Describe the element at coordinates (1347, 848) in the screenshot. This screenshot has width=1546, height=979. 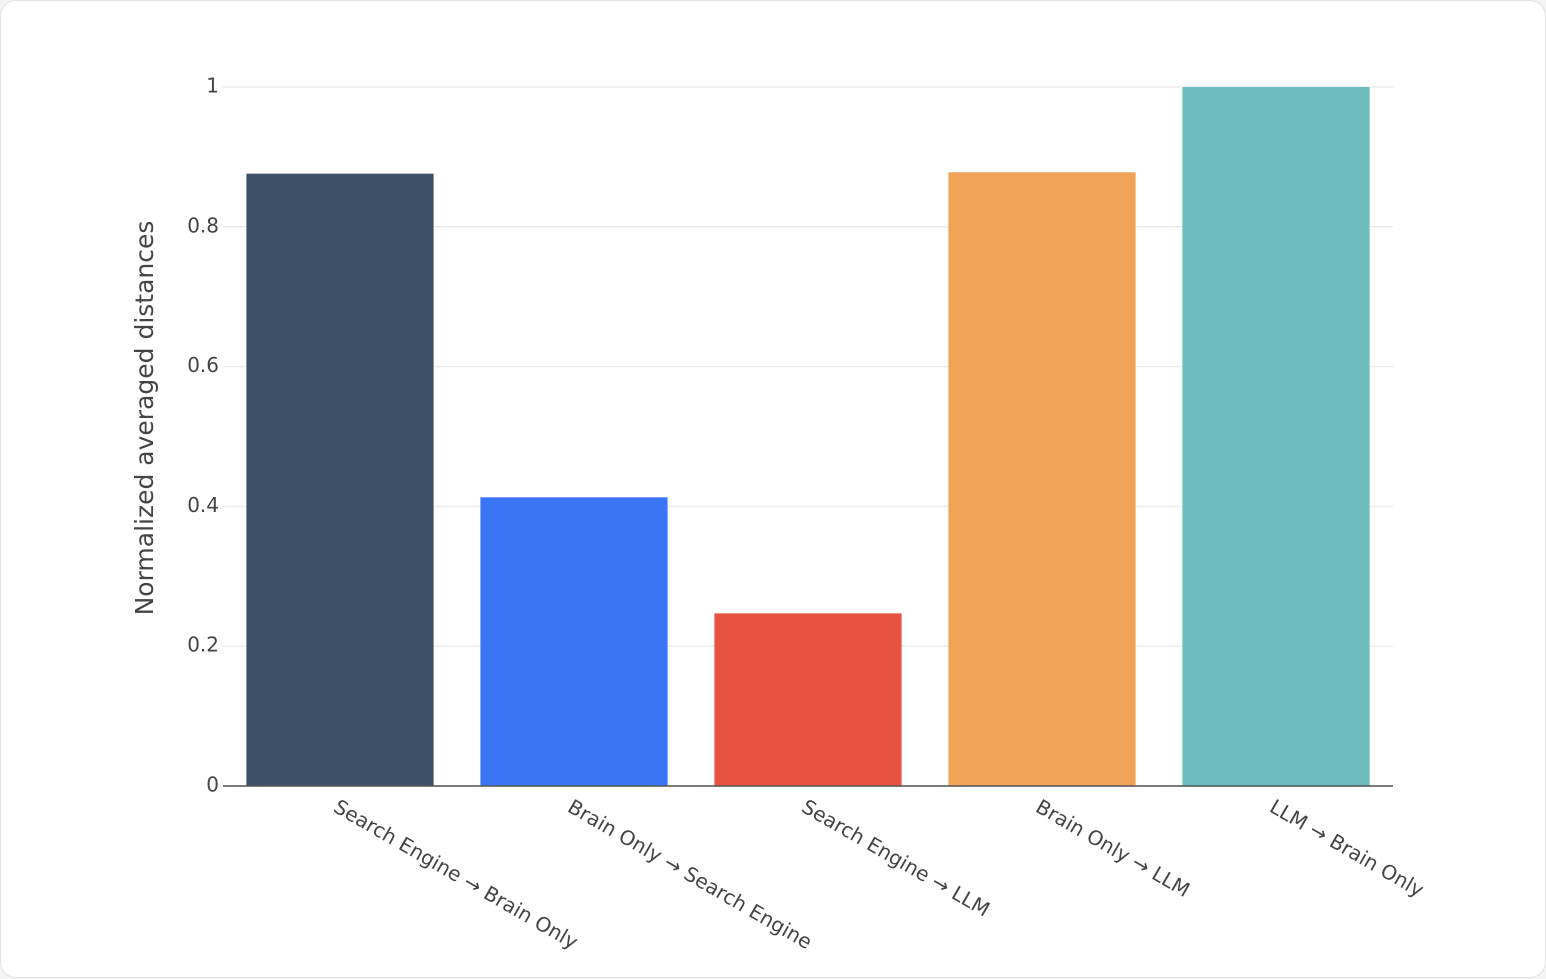
I see `x-tick-label: LLM → Brain Only` at that location.